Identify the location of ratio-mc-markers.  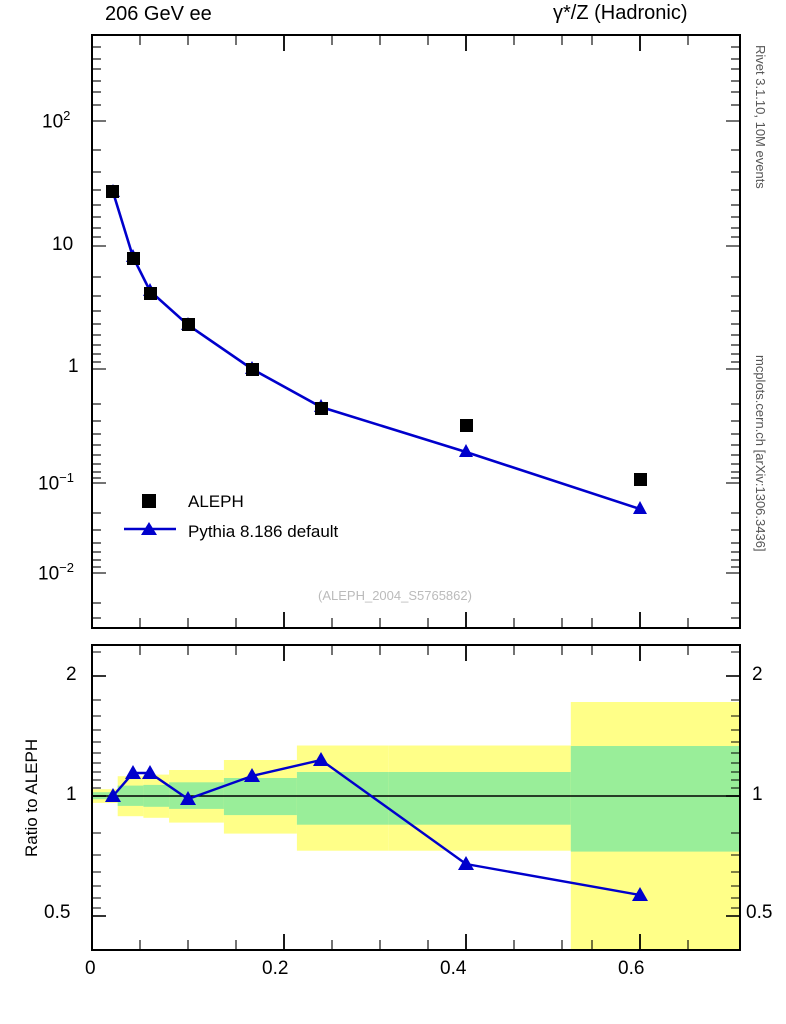
(376, 826).